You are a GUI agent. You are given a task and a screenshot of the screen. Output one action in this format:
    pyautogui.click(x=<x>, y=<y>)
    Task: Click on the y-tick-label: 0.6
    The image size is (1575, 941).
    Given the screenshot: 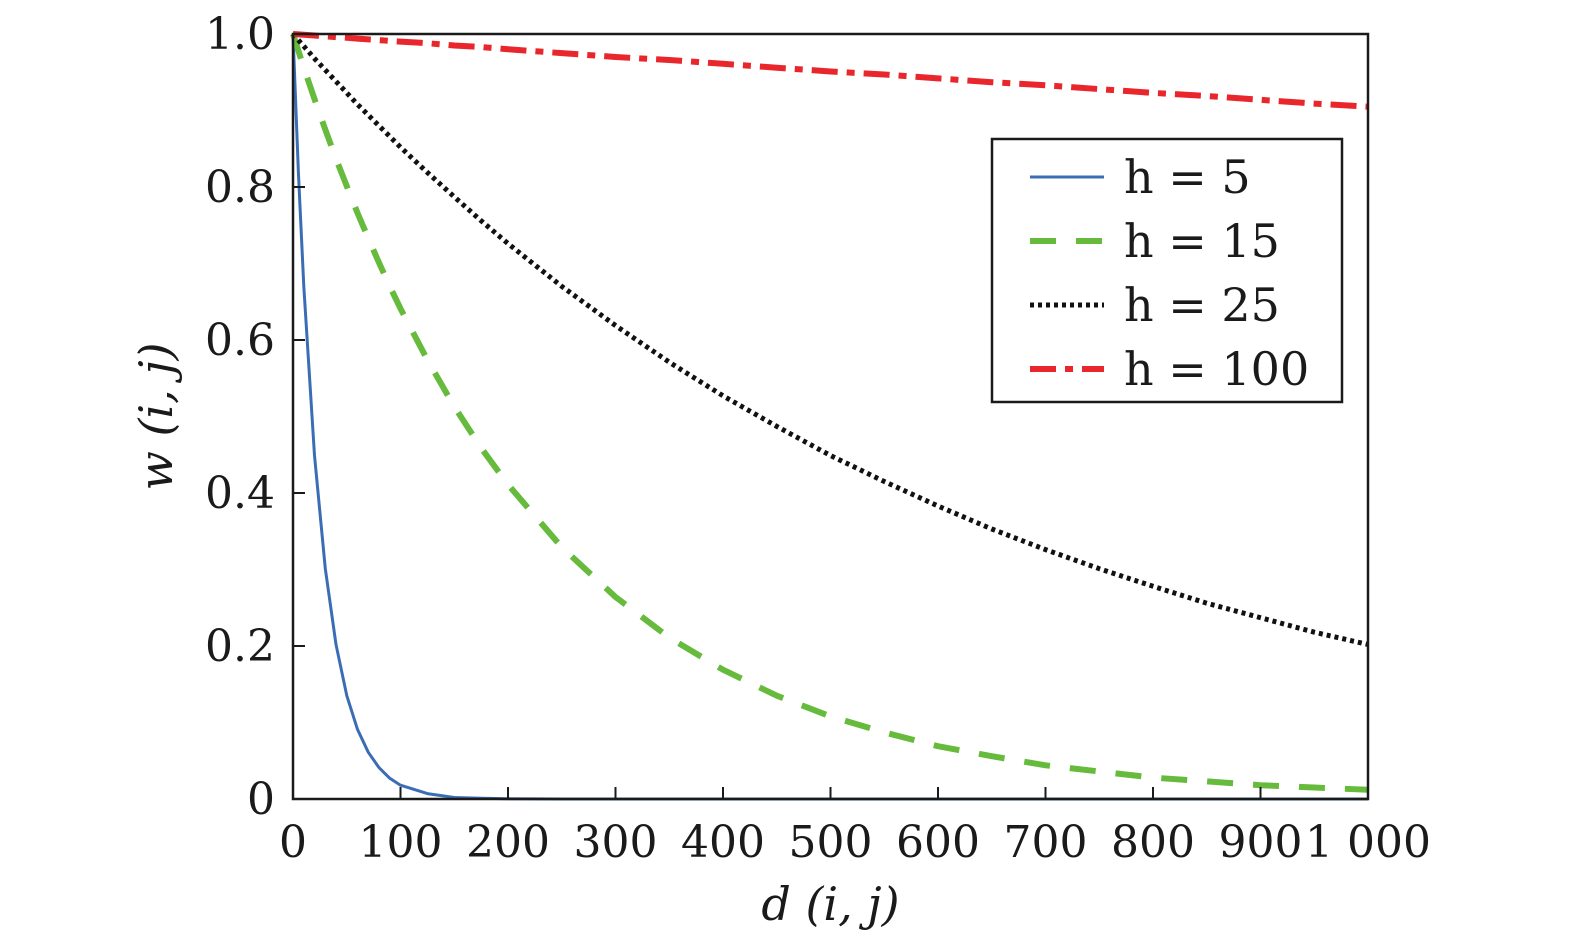 What is the action you would take?
    pyautogui.click(x=240, y=340)
    